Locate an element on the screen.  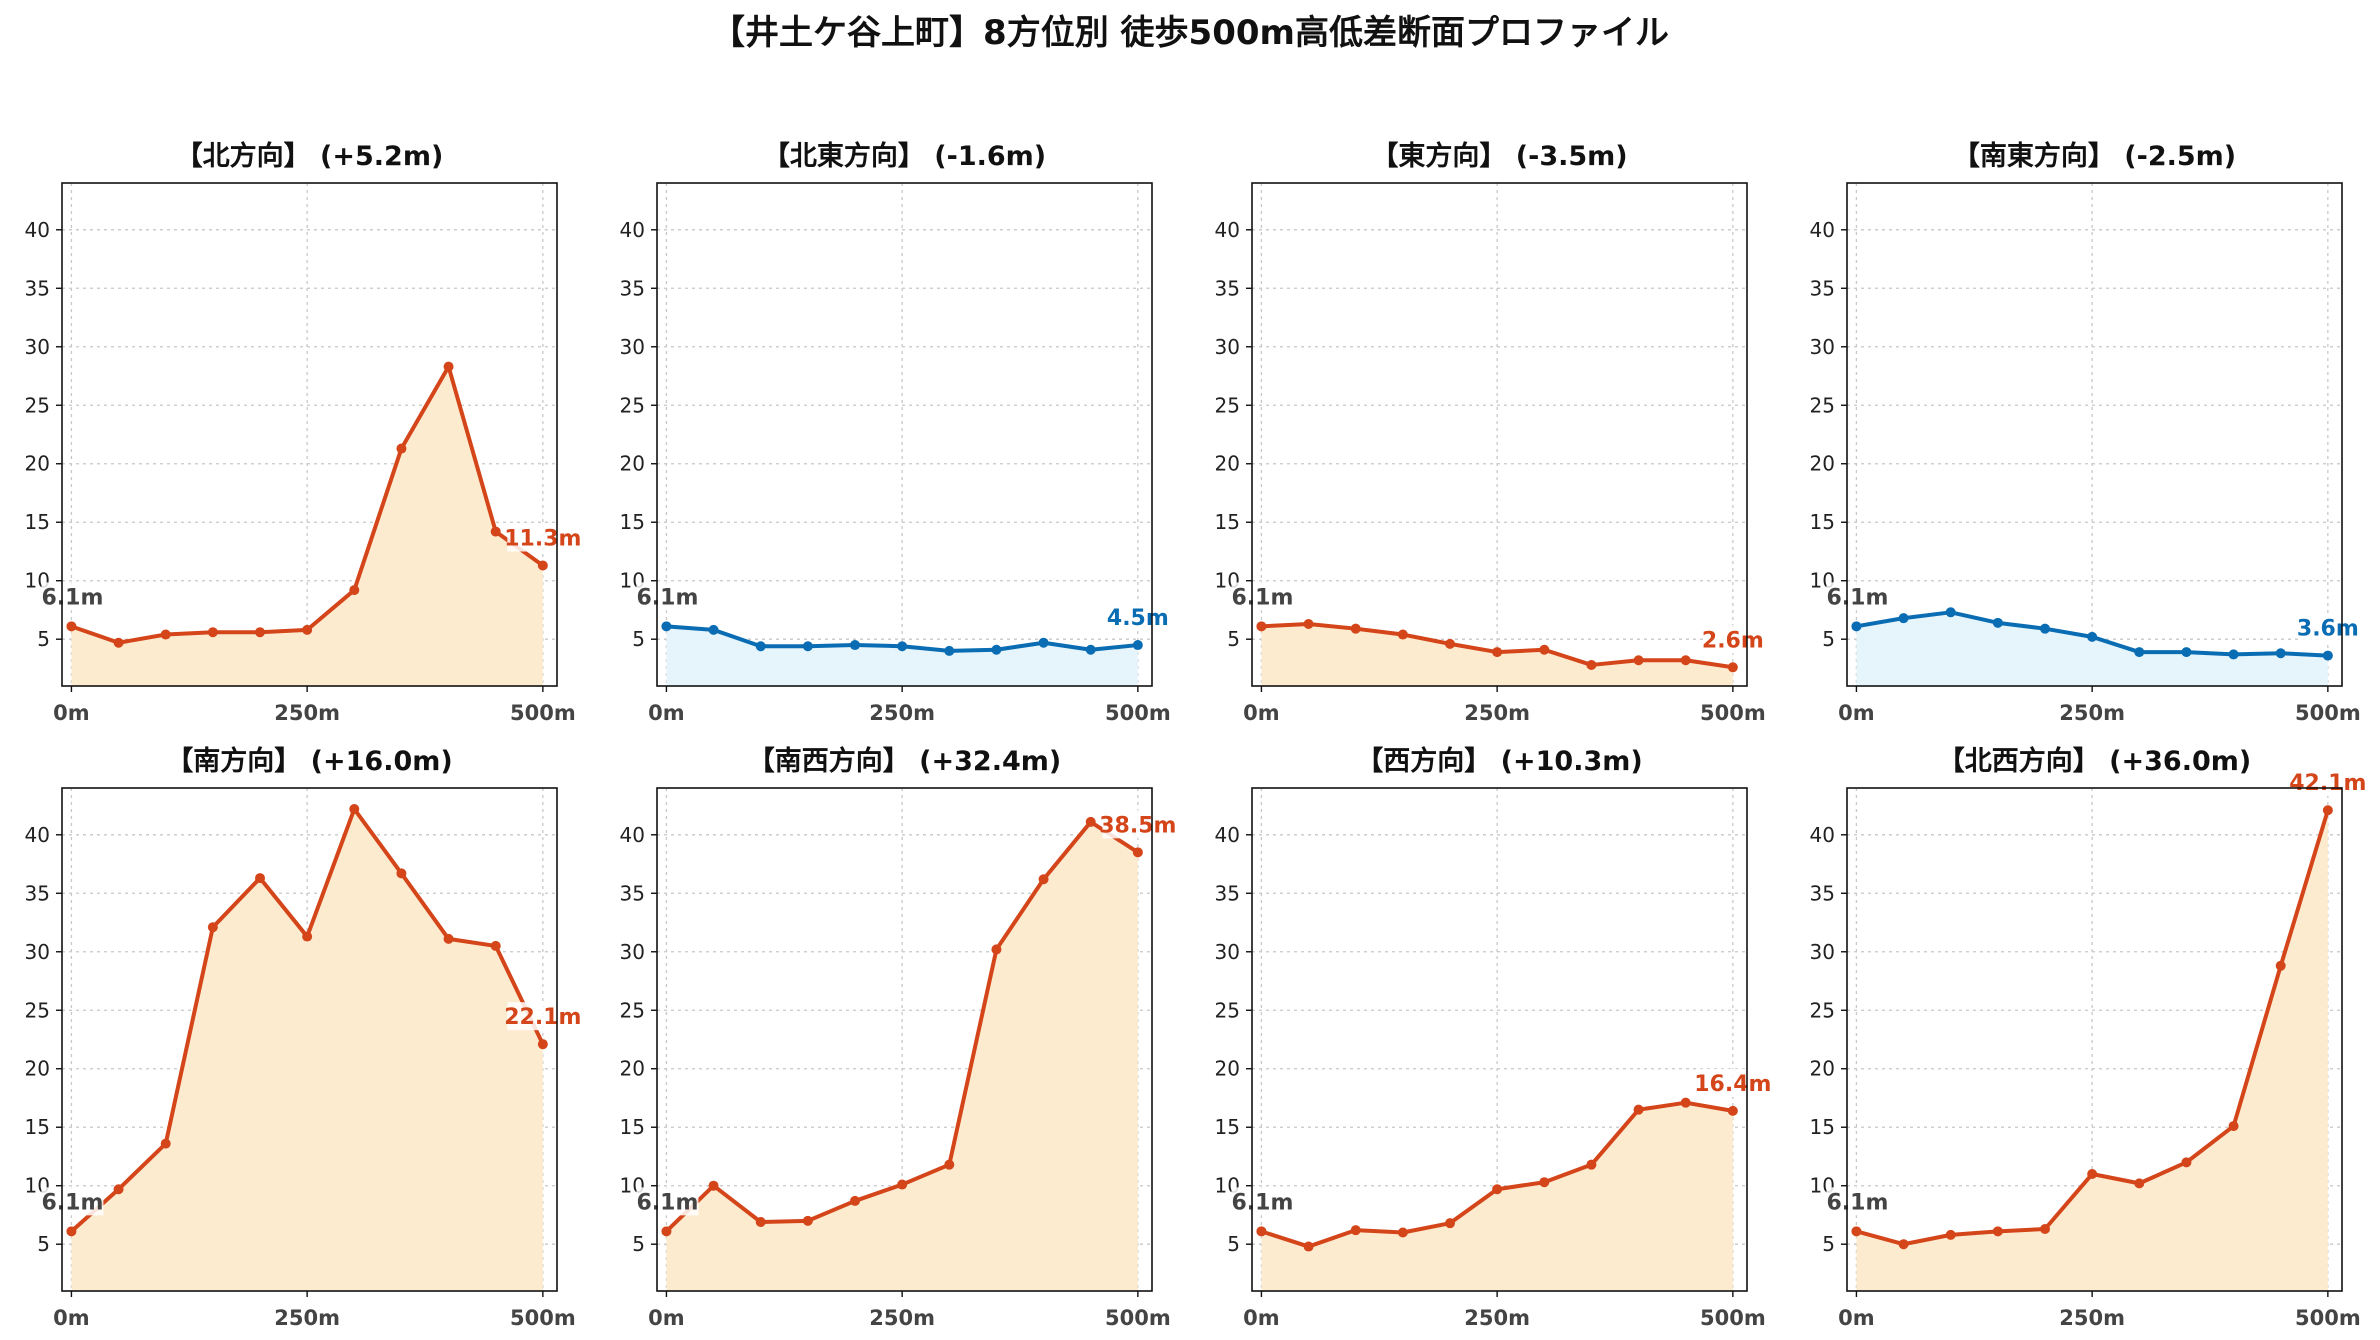
panel-title: 【西方向】 (+10.3m) is located at coordinates (1499, 761).